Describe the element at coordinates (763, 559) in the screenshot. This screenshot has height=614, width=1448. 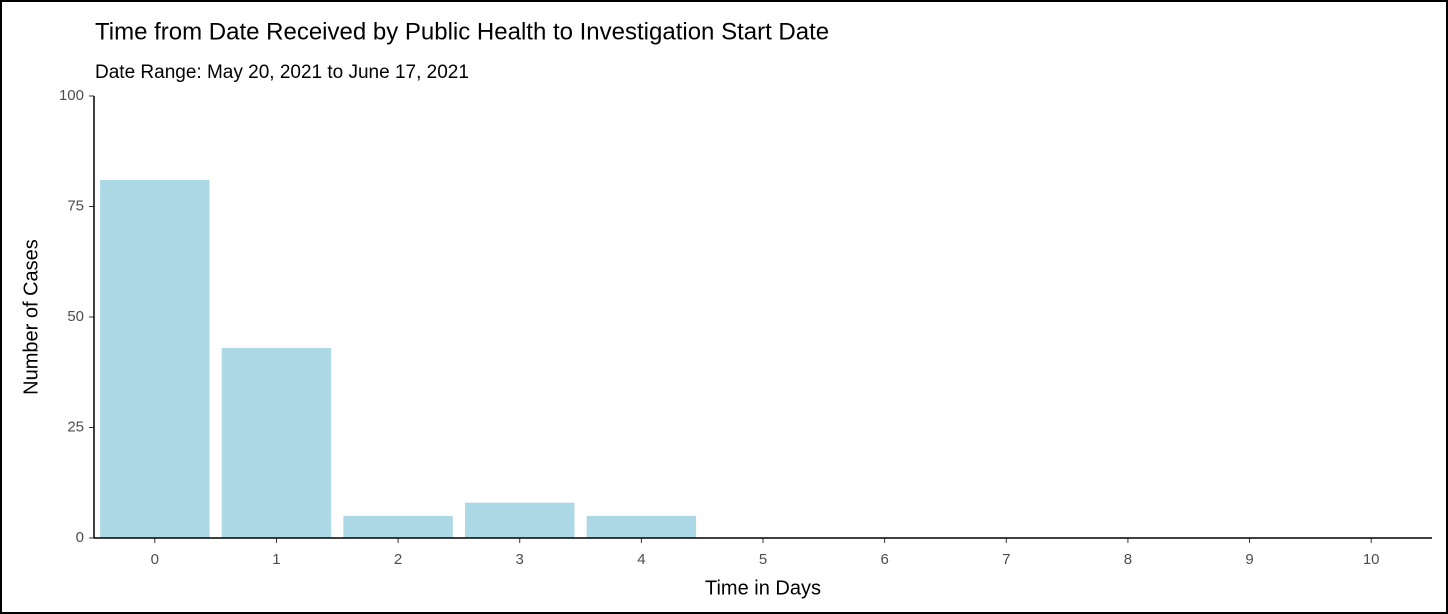
I see `x-tick-label: 5` at that location.